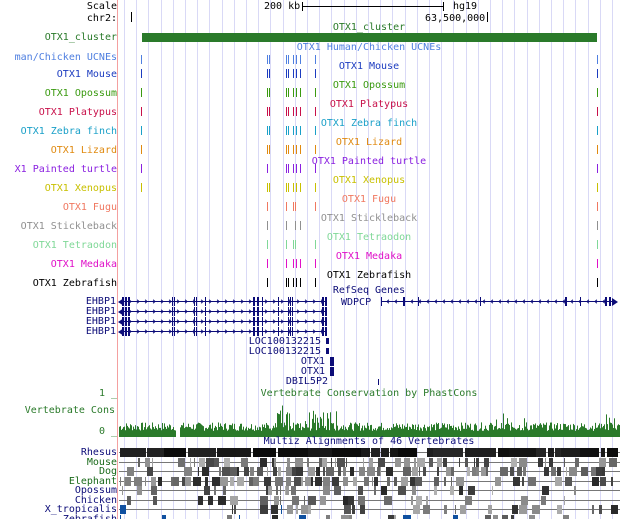 The height and width of the screenshot is (519, 620). Describe the element at coordinates (68, 131) in the screenshot. I see `species-track-label: OTX1 Zebra finch` at that location.